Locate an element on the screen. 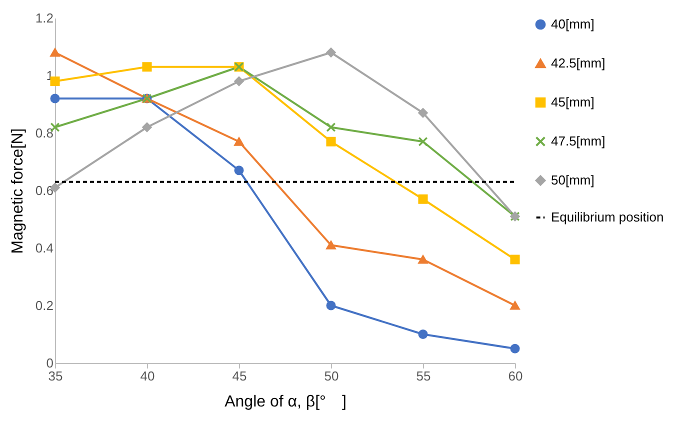  legend-label: 47.5[mm] is located at coordinates (578, 141).